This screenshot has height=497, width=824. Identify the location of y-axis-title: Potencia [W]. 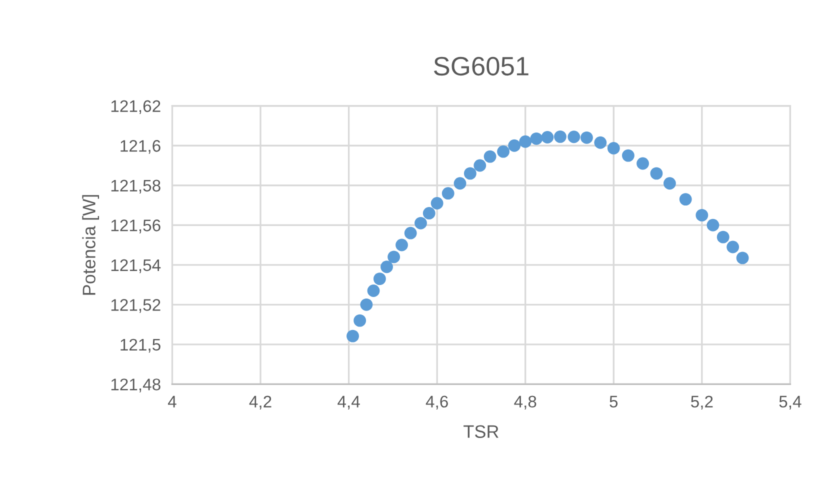
(91, 245).